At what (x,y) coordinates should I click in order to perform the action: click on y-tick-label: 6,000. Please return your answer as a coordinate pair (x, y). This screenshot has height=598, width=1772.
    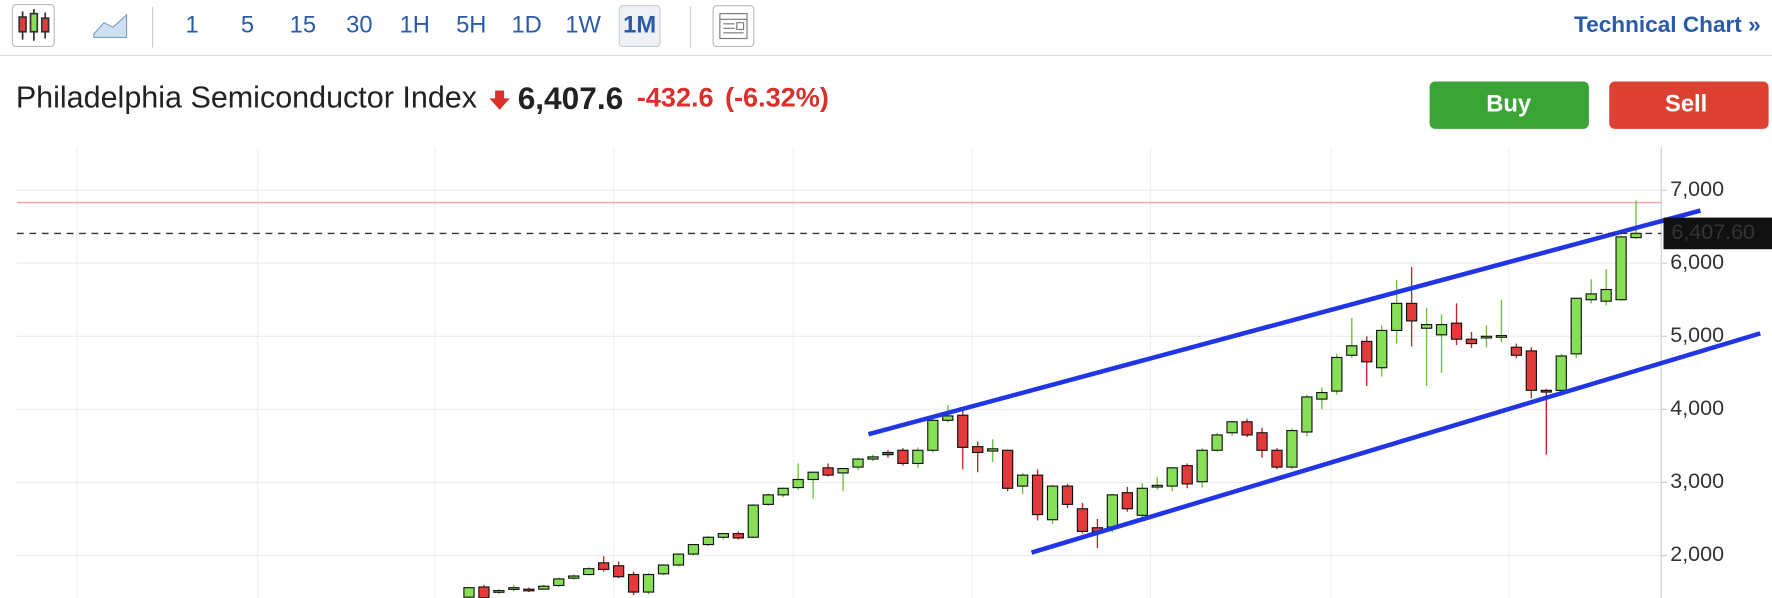
    Looking at the image, I should click on (1697, 262).